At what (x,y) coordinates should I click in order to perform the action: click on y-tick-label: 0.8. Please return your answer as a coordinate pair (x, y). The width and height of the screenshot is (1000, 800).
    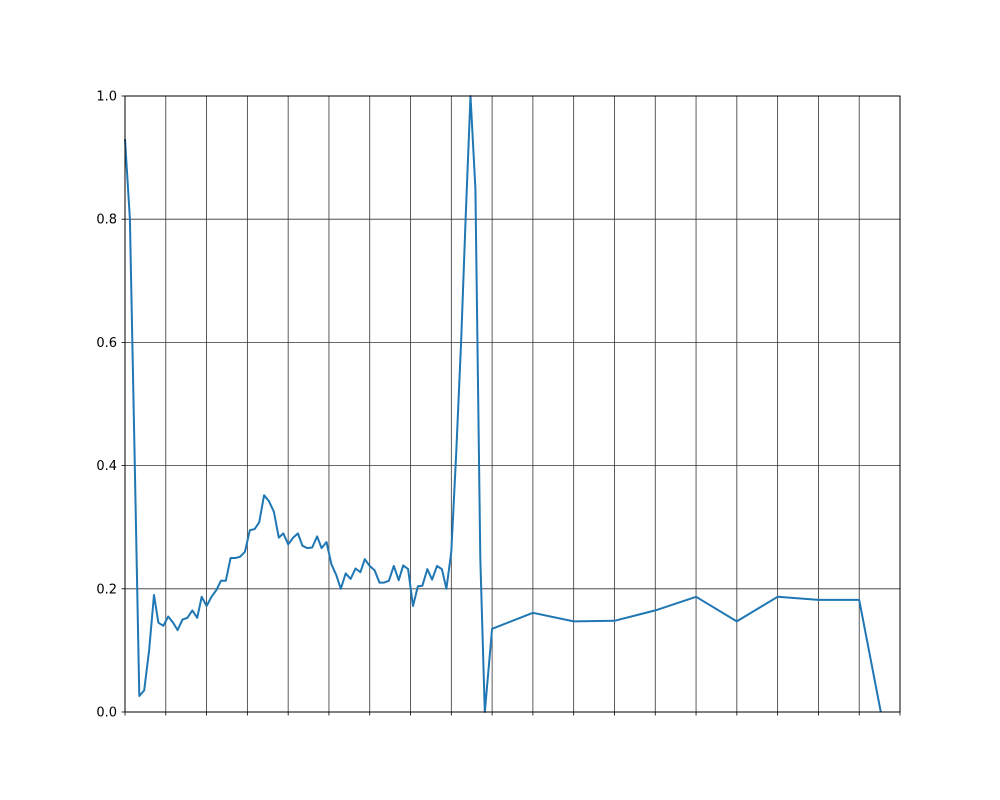
    Looking at the image, I should click on (106, 220).